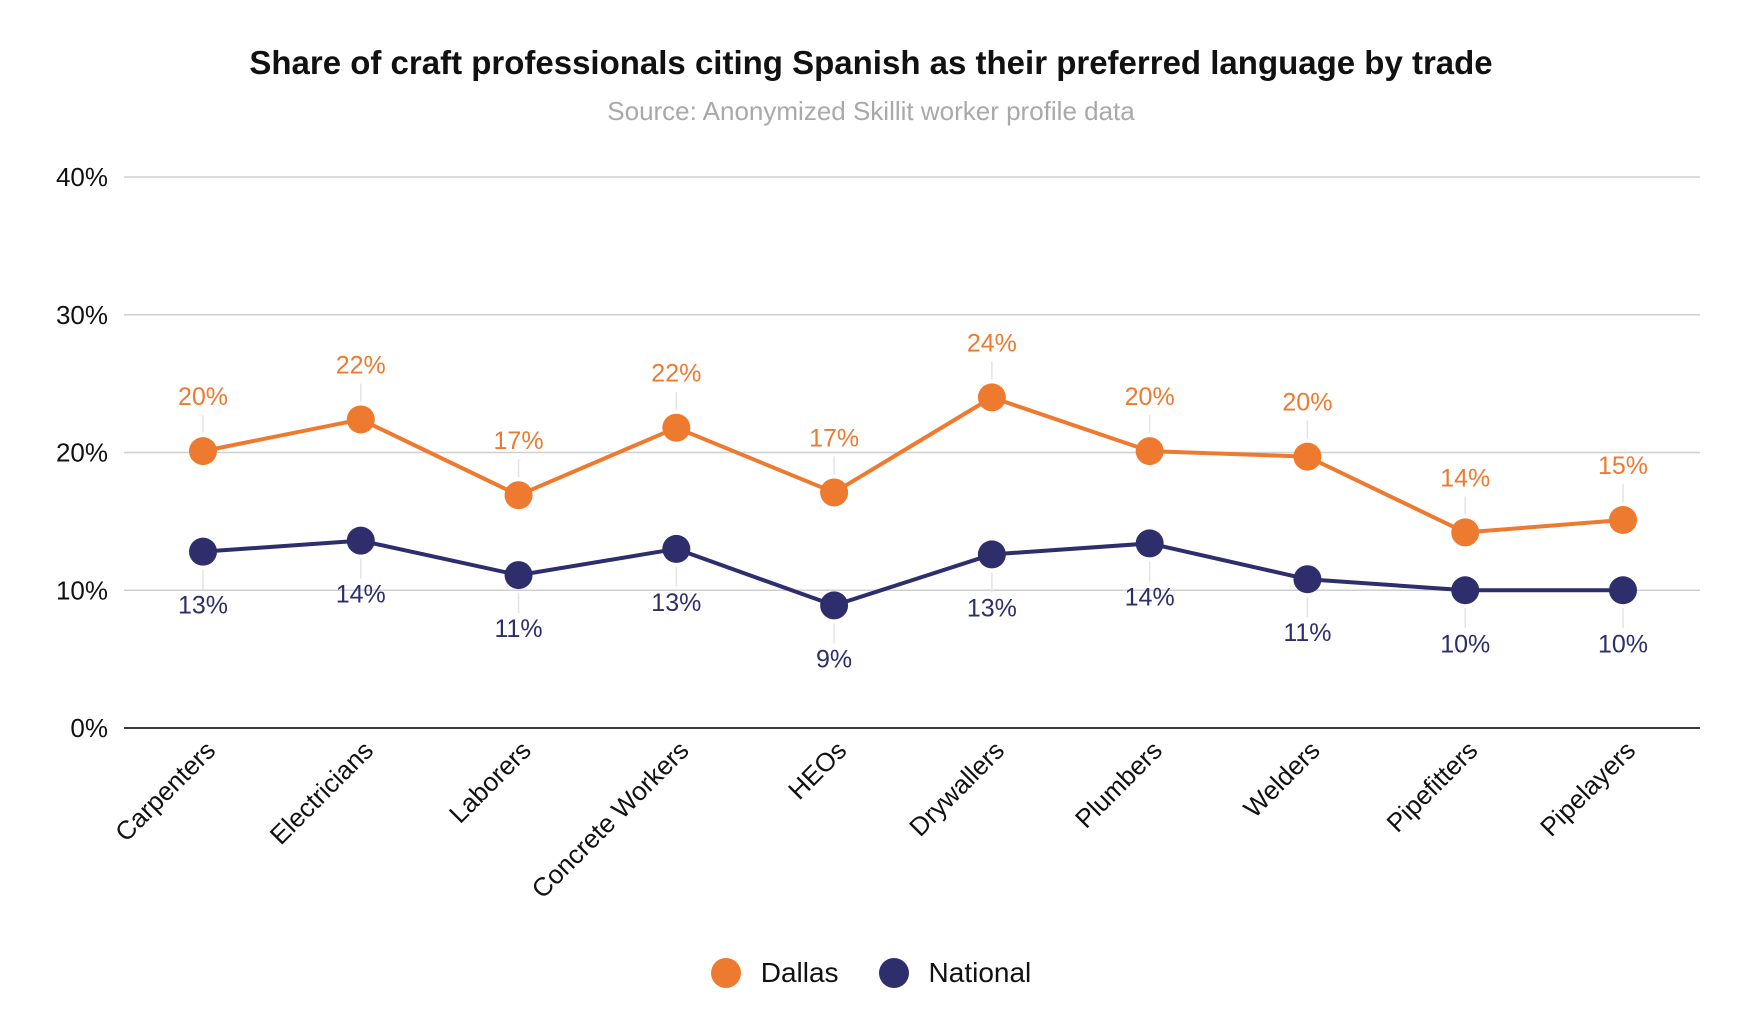 The width and height of the screenshot is (1742, 1036). I want to click on legend-label-dallas: Dallas, so click(799, 972).